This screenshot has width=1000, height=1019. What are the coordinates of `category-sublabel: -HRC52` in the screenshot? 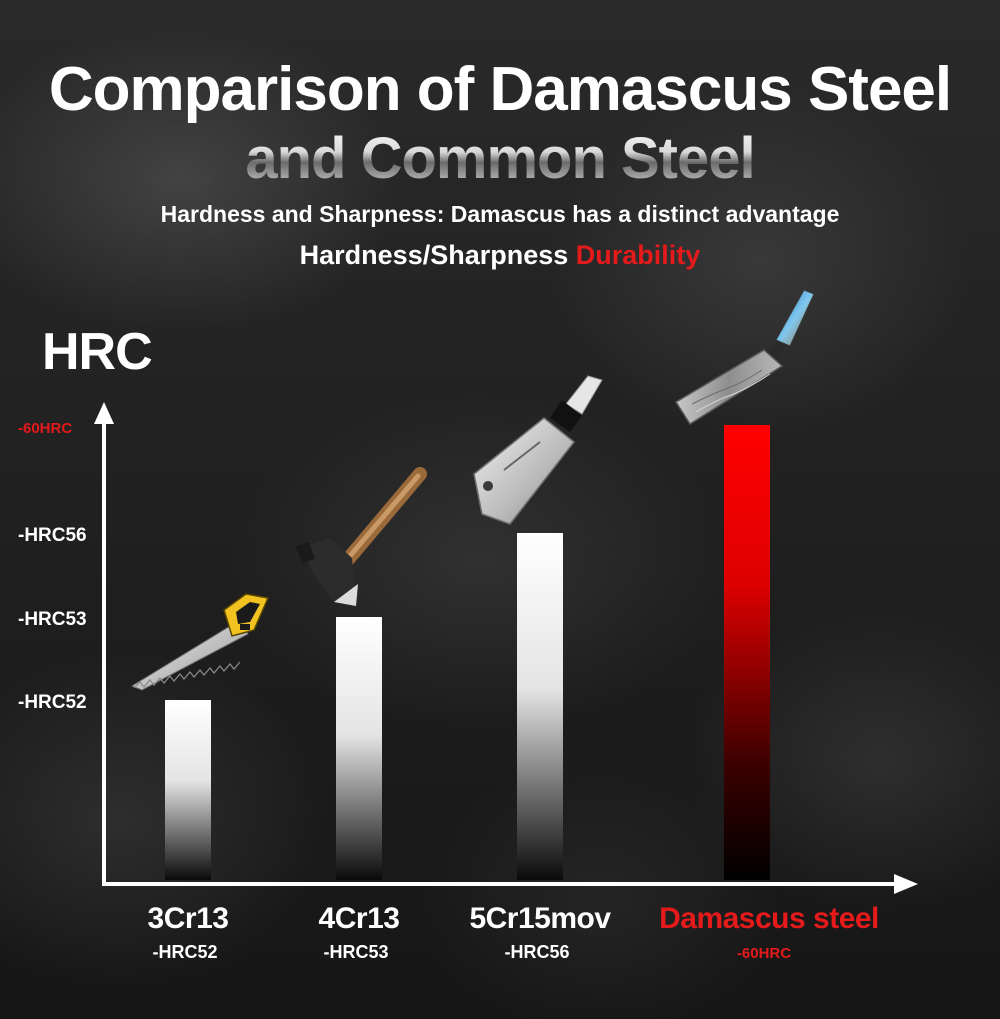 It's located at (184, 952).